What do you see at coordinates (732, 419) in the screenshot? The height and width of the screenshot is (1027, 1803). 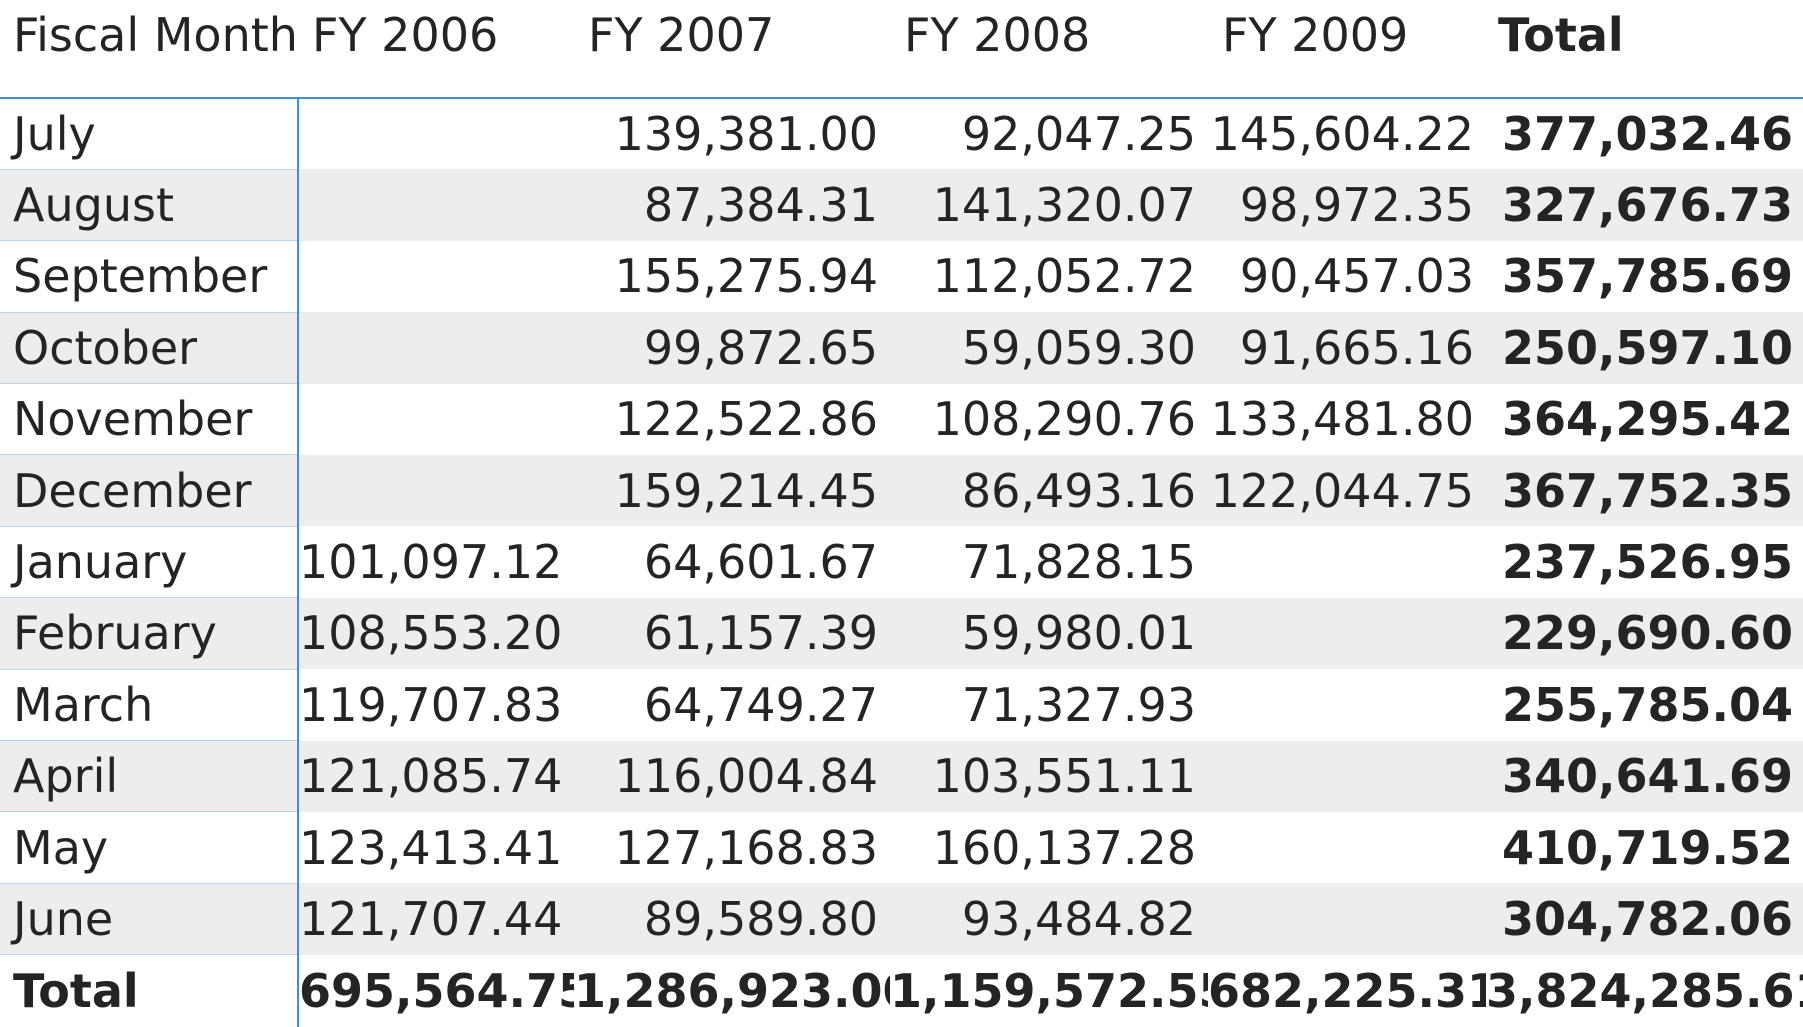 I see `cell-fy2007: 122,522.86` at bounding box center [732, 419].